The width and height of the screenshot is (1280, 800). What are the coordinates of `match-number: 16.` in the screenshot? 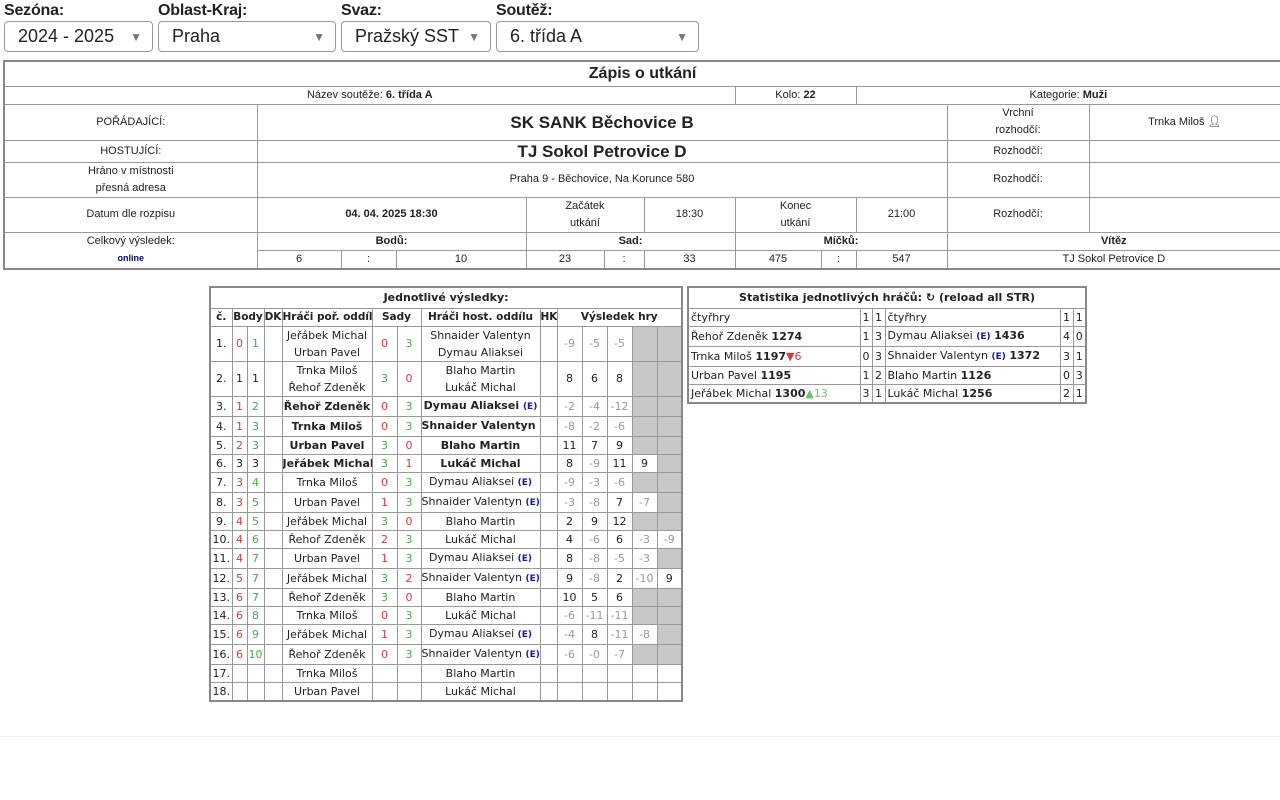 It's located at (221, 654).